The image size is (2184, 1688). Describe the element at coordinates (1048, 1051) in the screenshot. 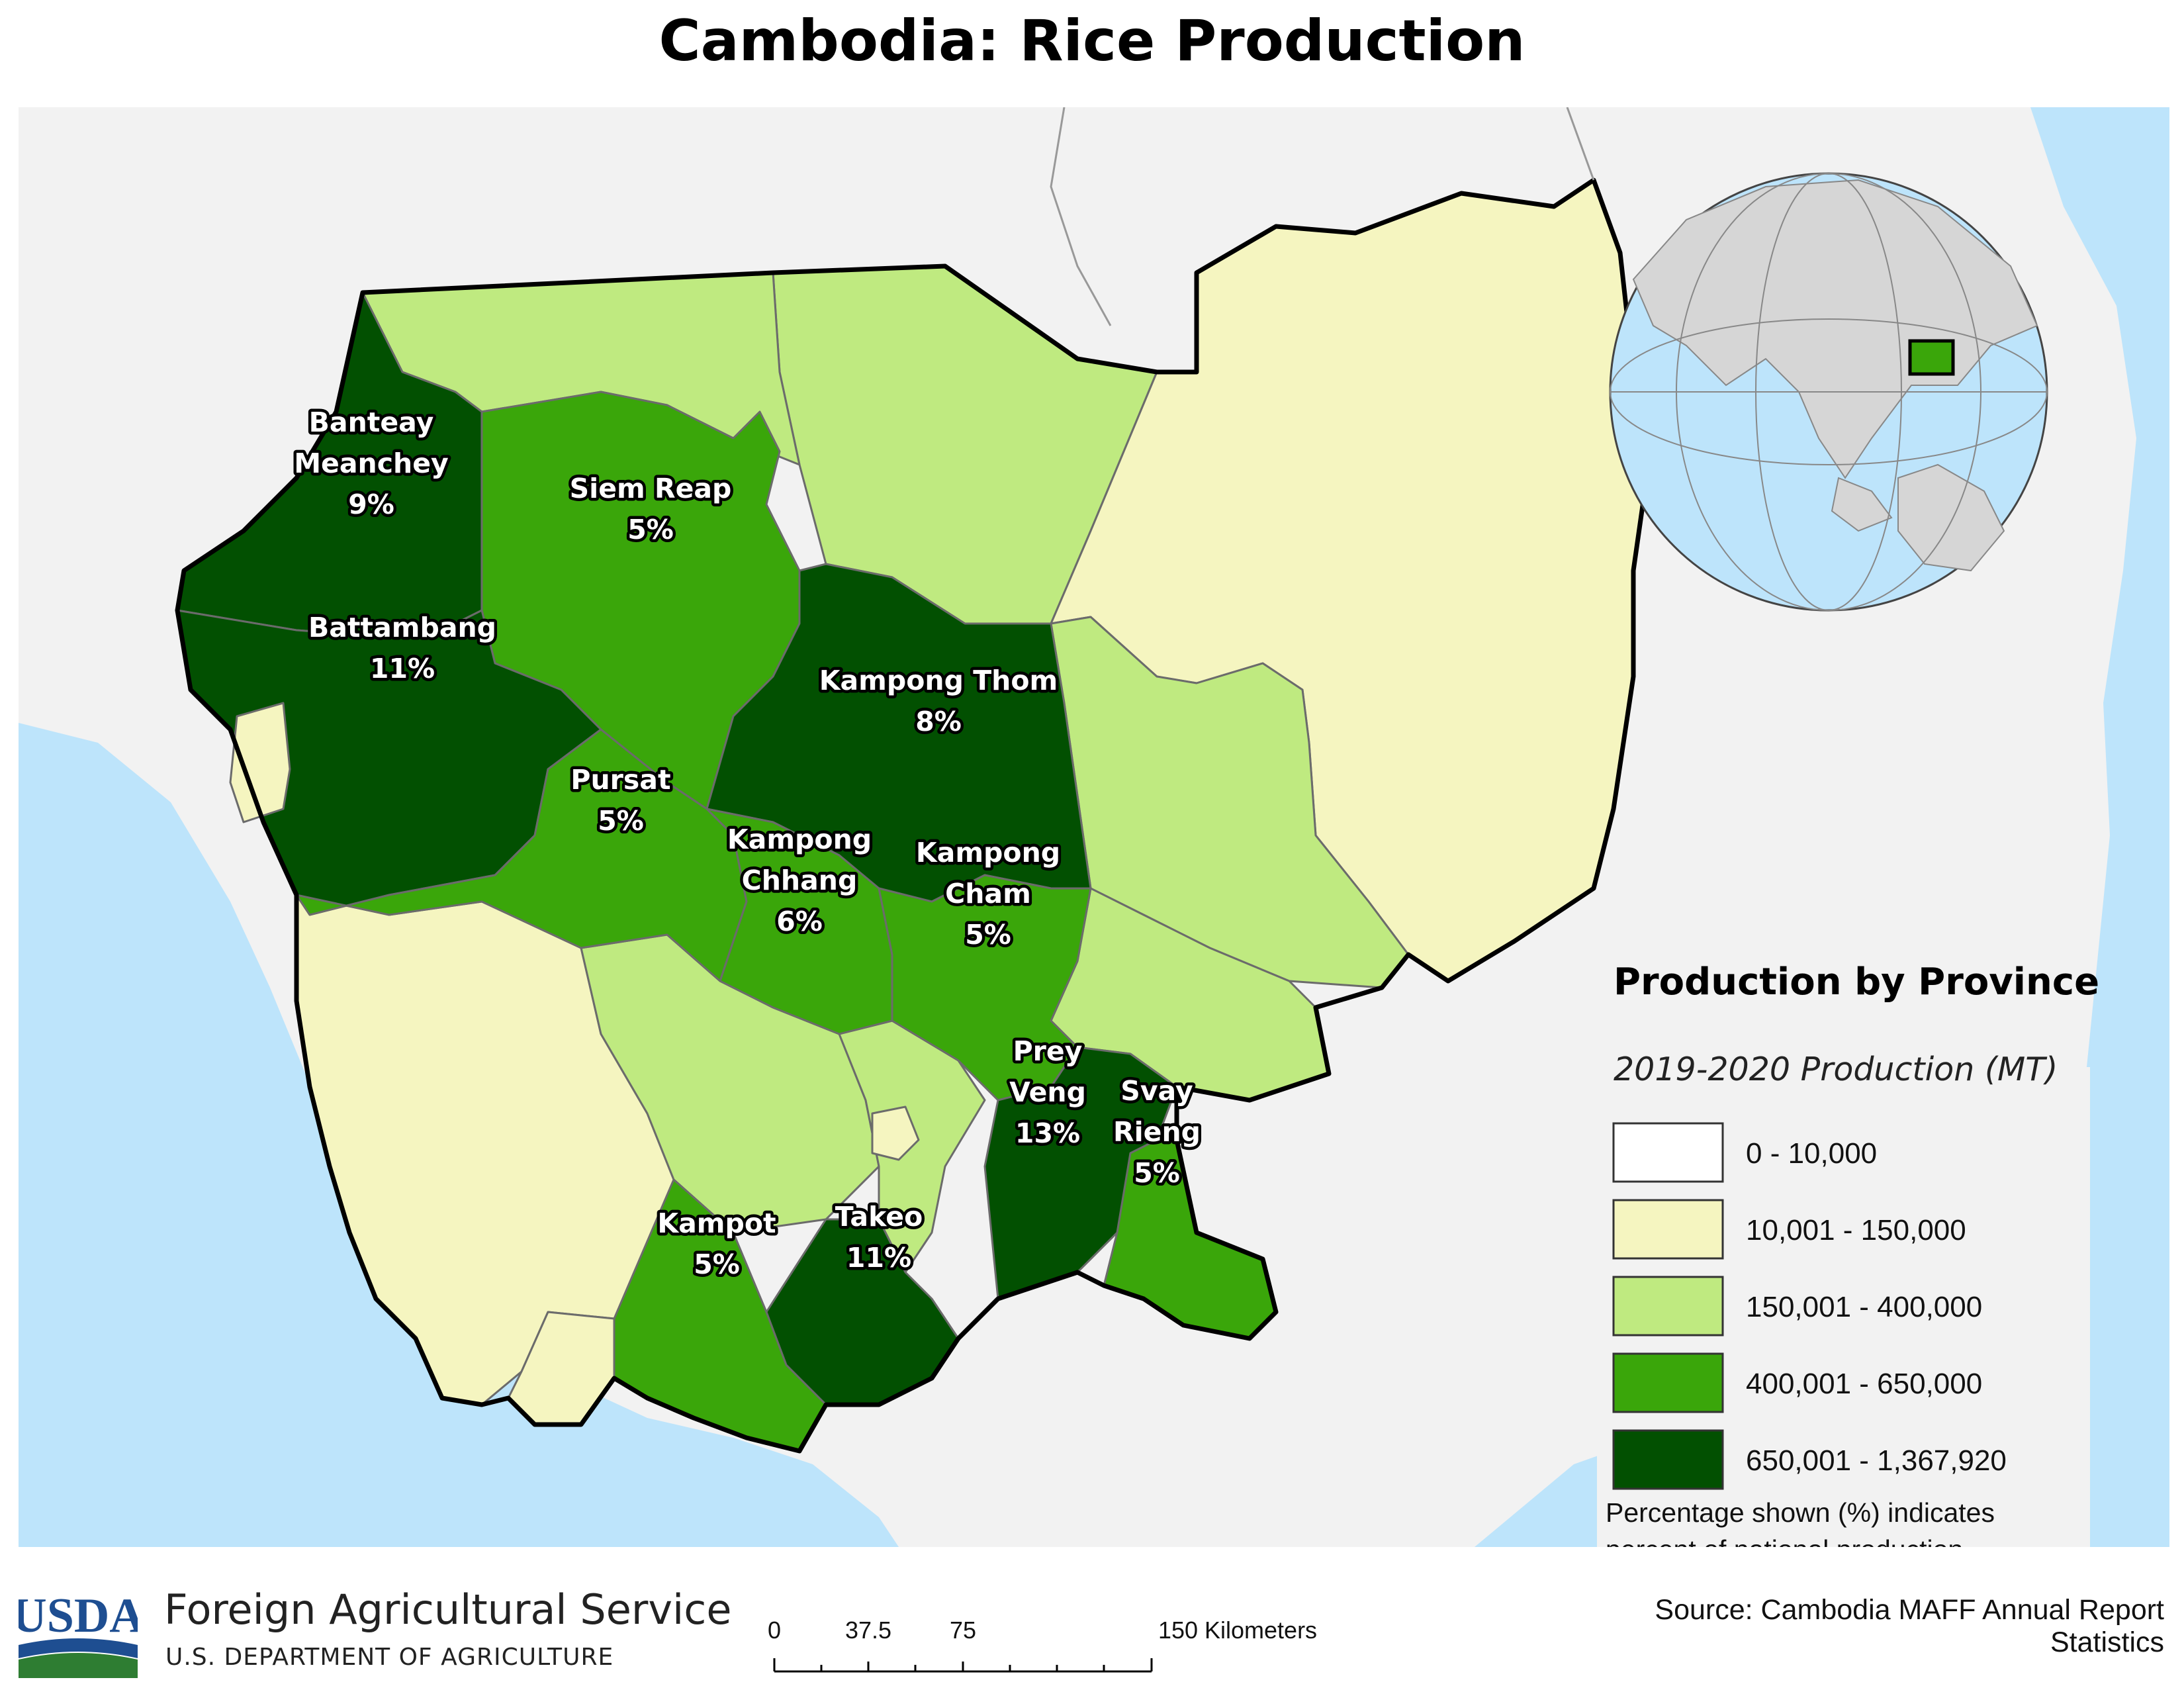

I see `label-prey-veng-0: Prey` at that location.